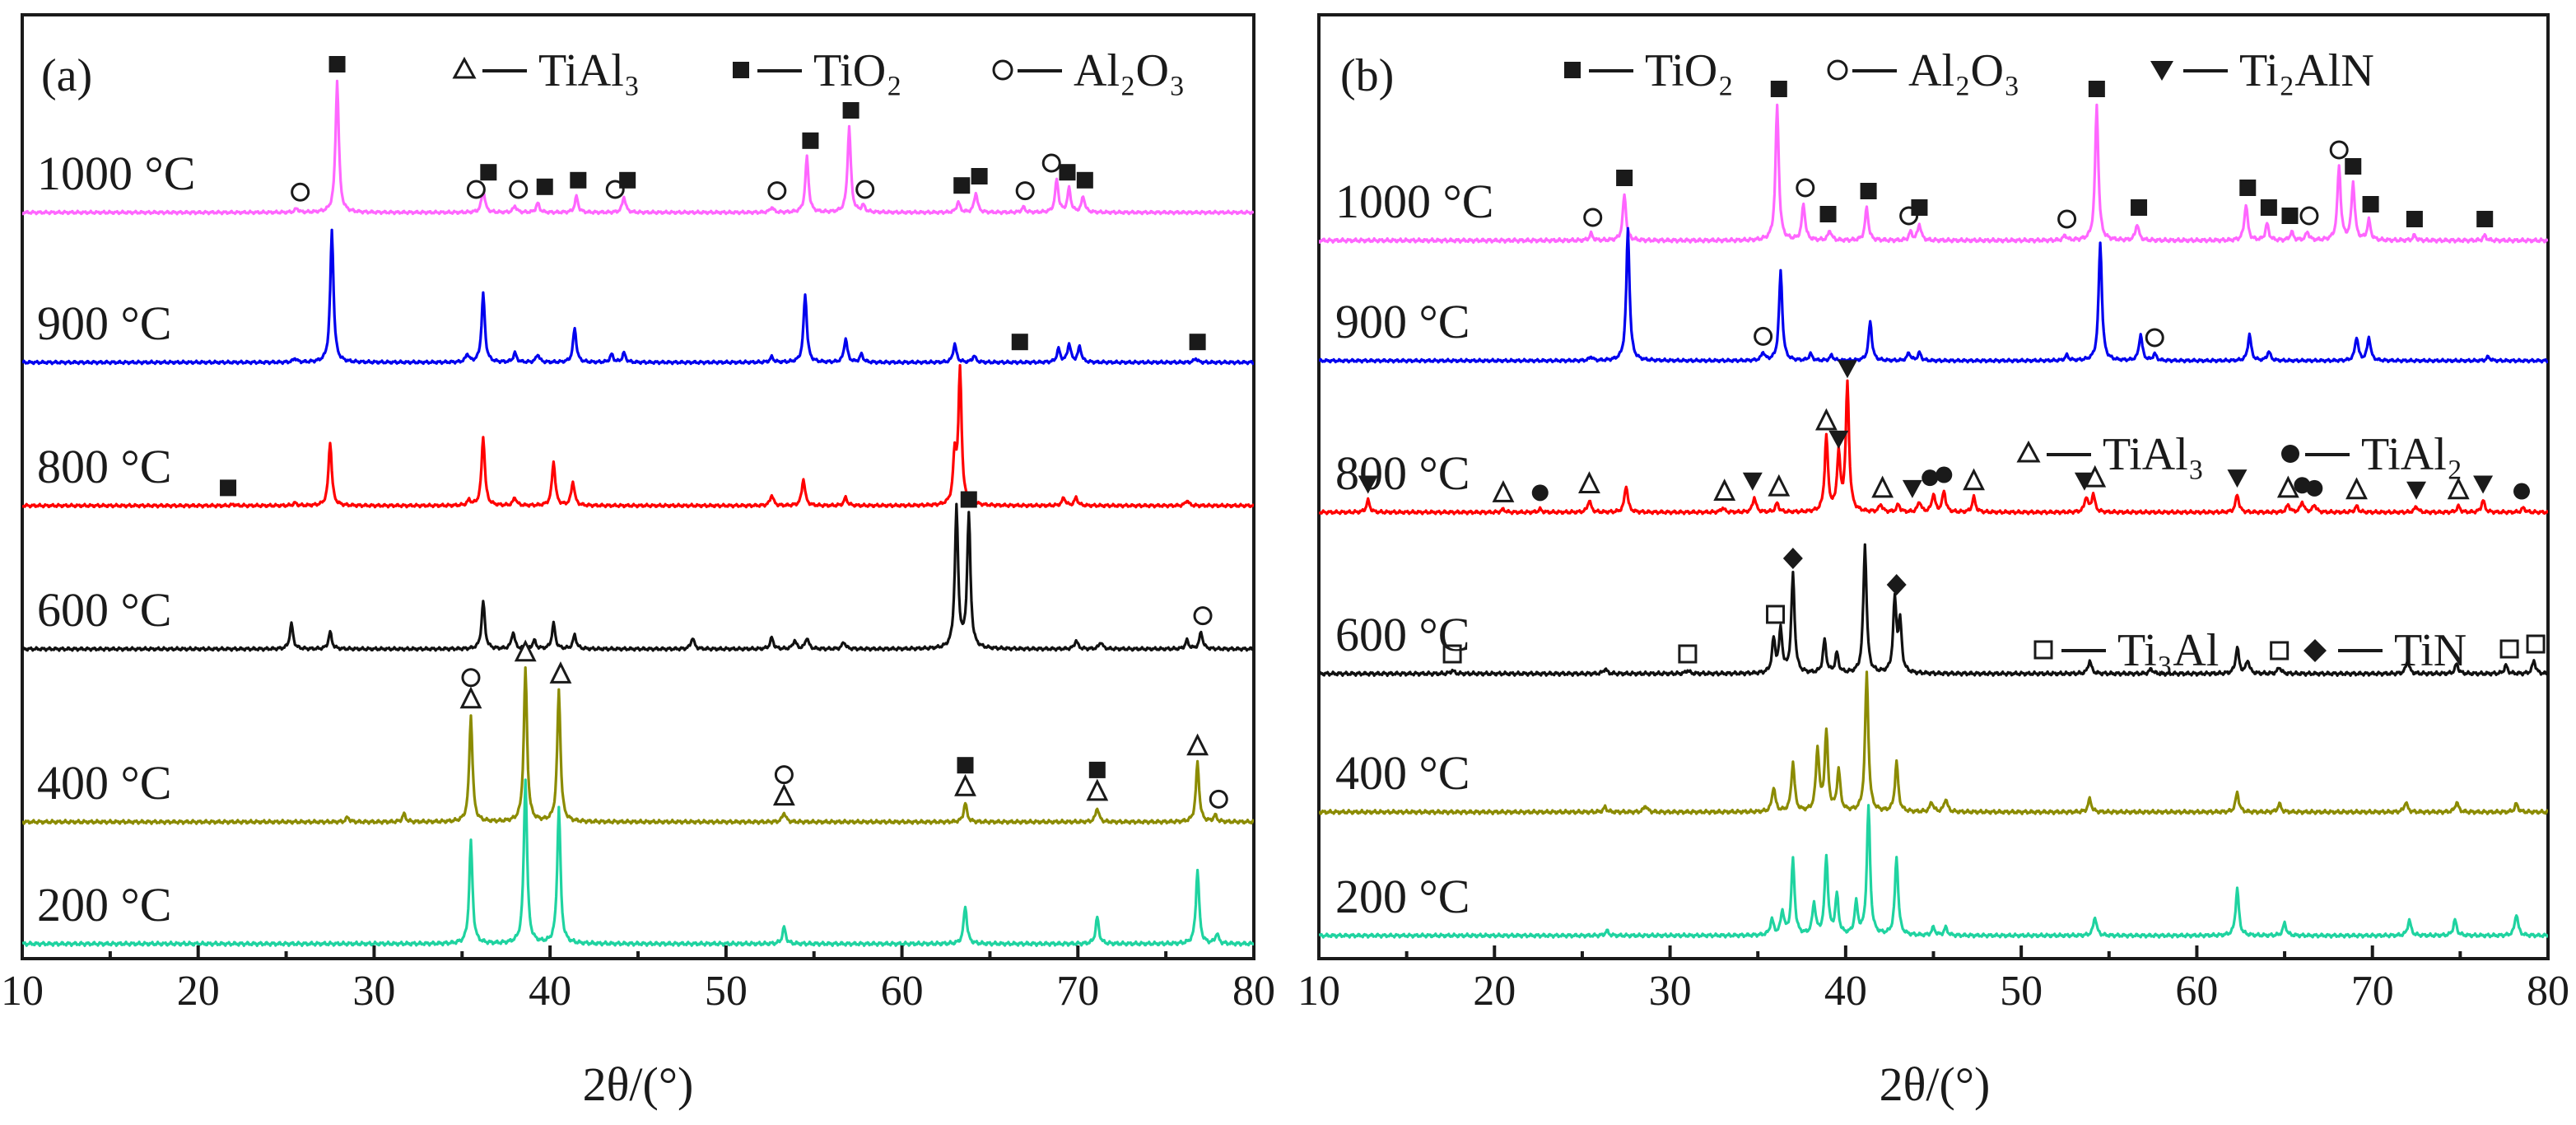 This screenshot has width=2576, height=1125. What do you see at coordinates (2371, 455) in the screenshot?
I see `legend-b-tial2: TiAl₂` at bounding box center [2371, 455].